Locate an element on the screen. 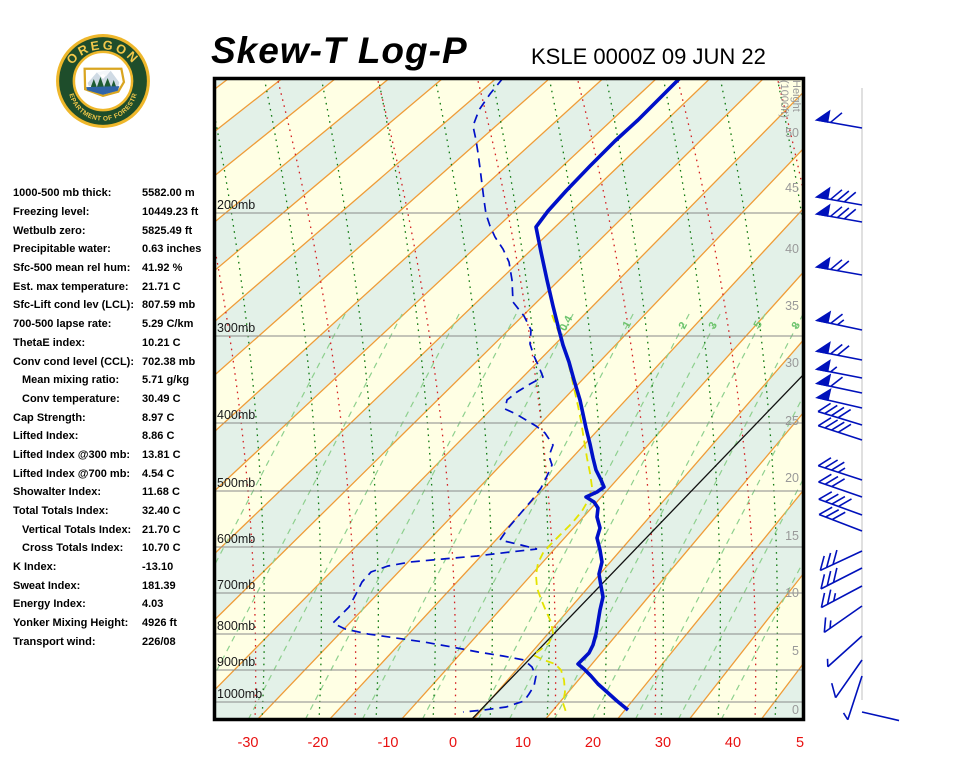 The image size is (960, 768). stat-value: 5.71 g/kg is located at coordinates (166, 380).